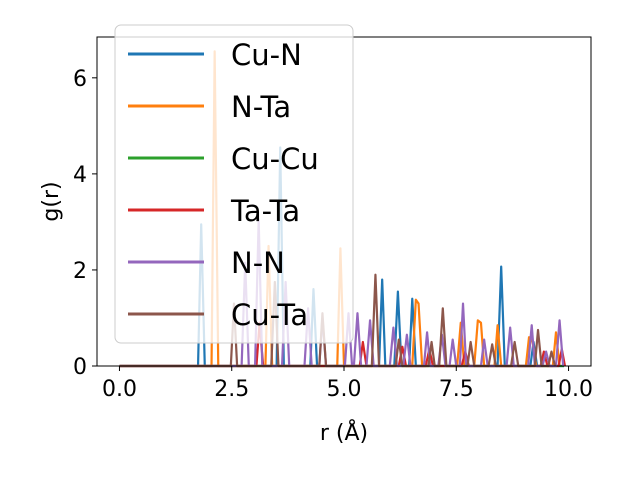 This screenshot has width=640, height=480. I want to click on y-tick-label: 2, so click(80, 271).